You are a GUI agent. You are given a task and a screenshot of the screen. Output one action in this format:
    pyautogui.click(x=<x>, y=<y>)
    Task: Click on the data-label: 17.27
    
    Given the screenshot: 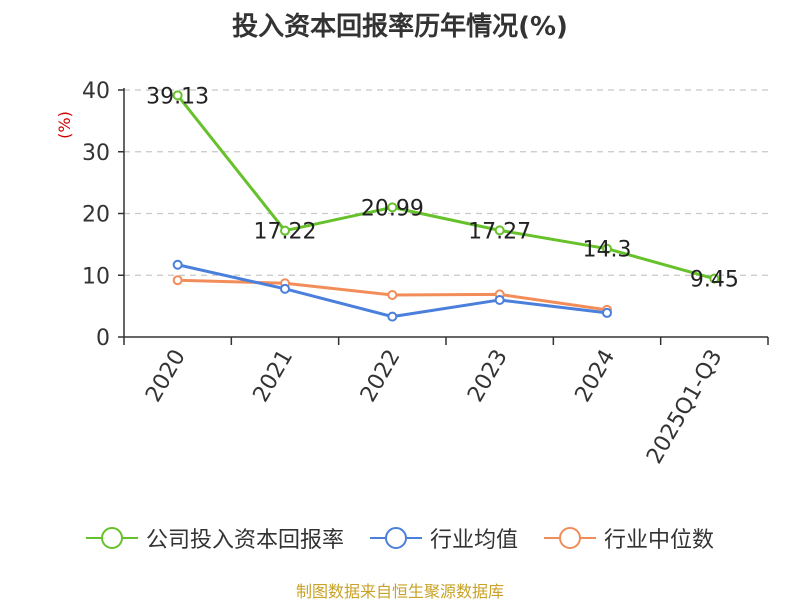 What is the action you would take?
    pyautogui.click(x=499, y=231)
    